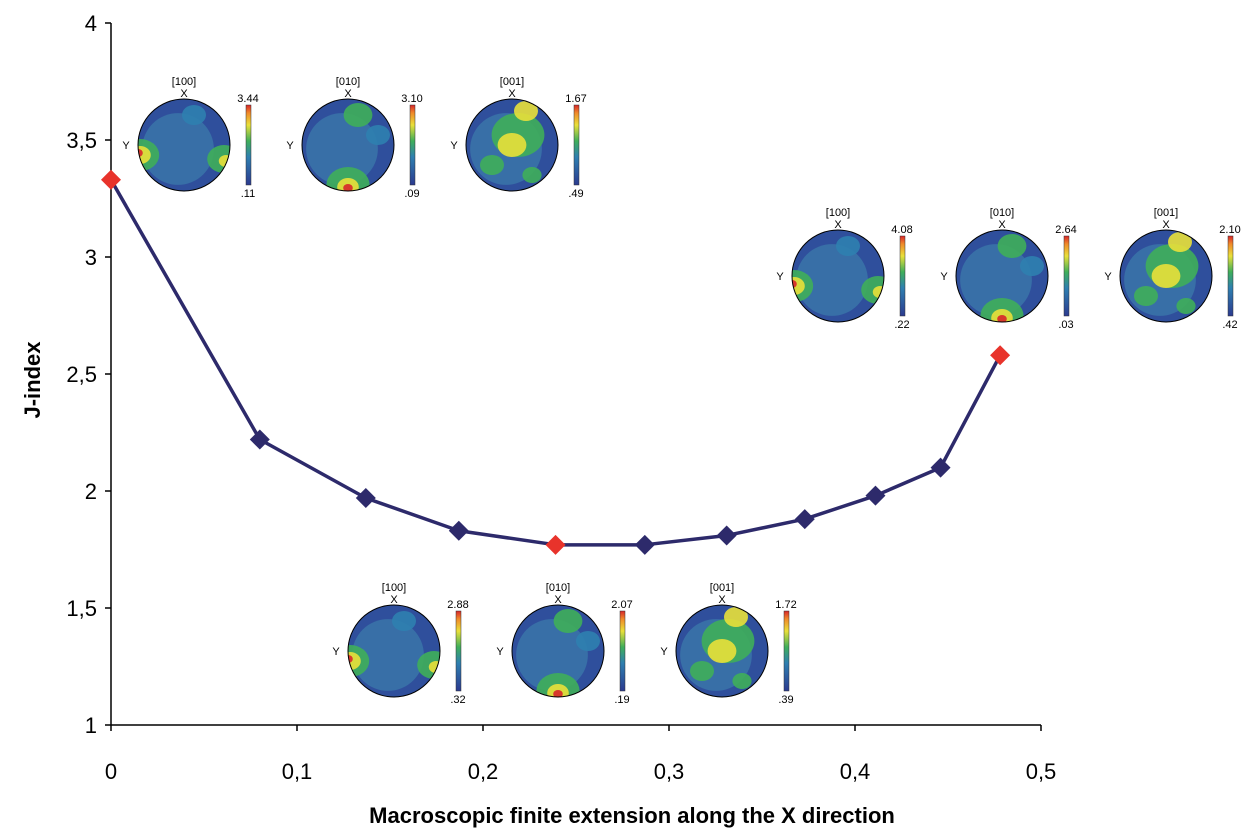 The image size is (1252, 829). I want to click on y-tick-label: 1, so click(91, 725).